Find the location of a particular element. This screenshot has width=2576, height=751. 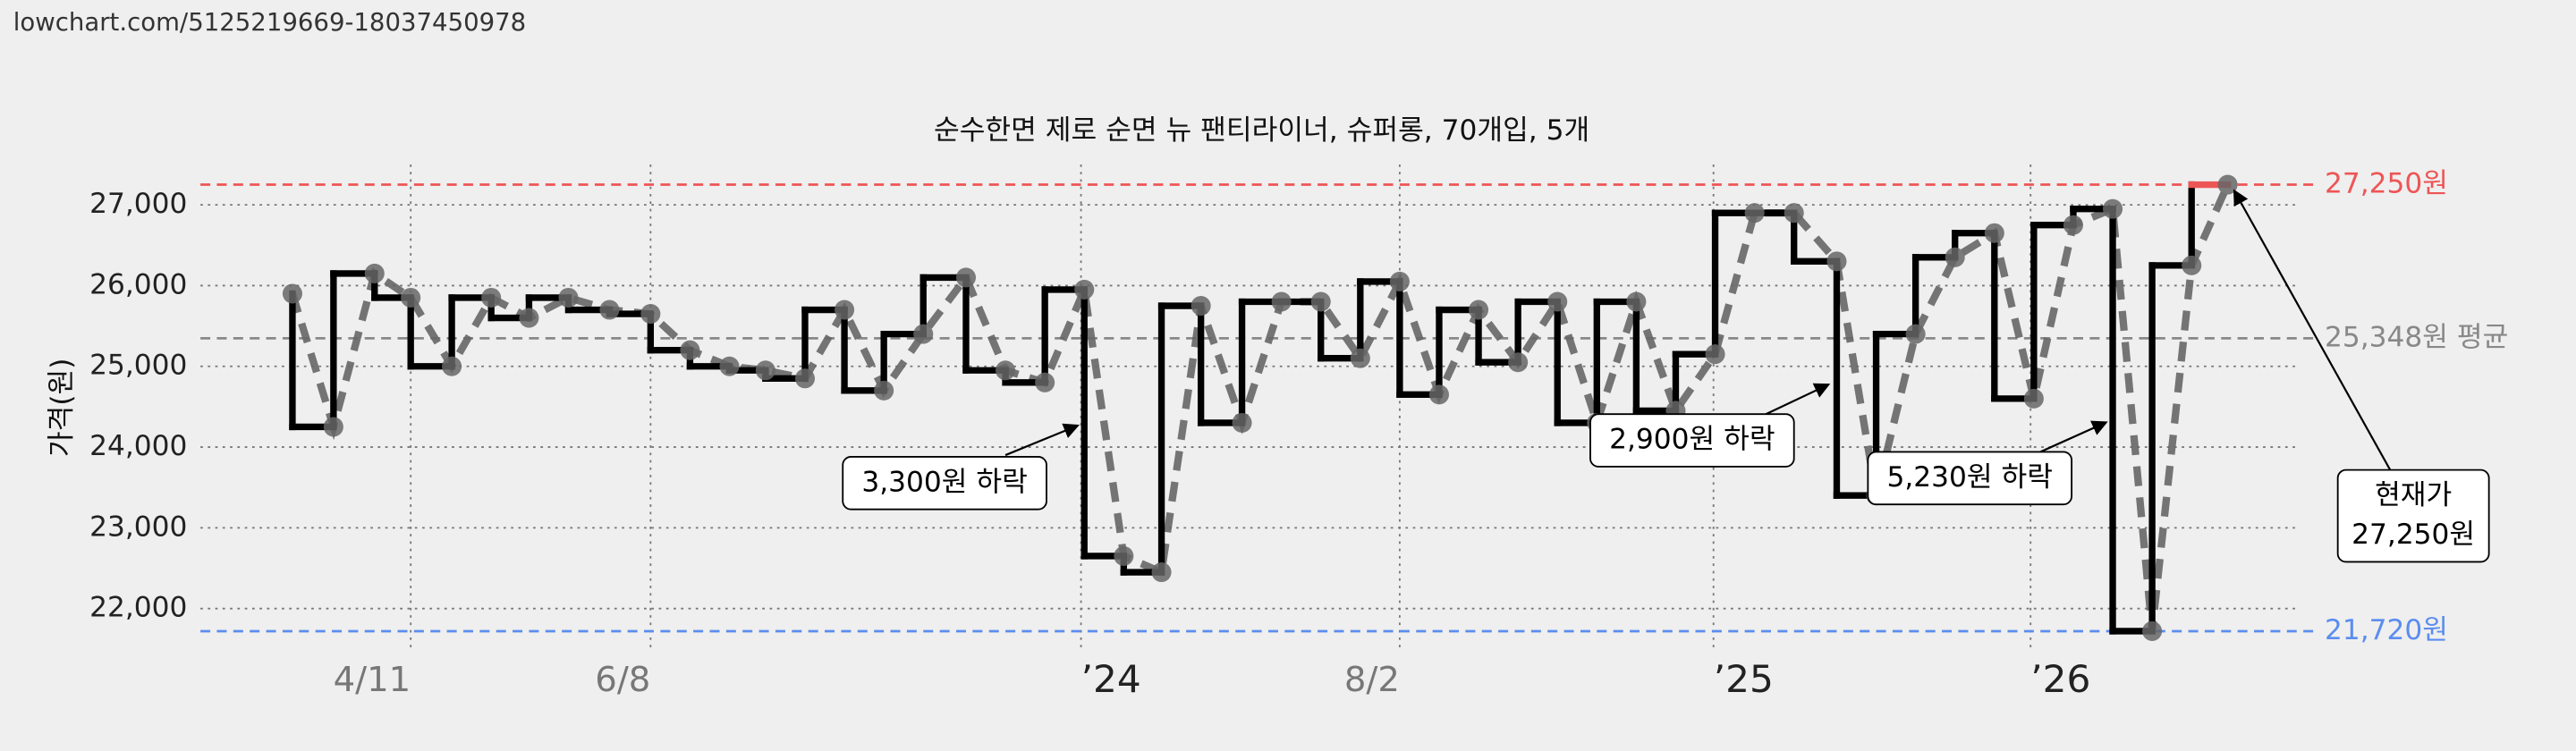

x-tick-label: 6/8 is located at coordinates (622, 680).